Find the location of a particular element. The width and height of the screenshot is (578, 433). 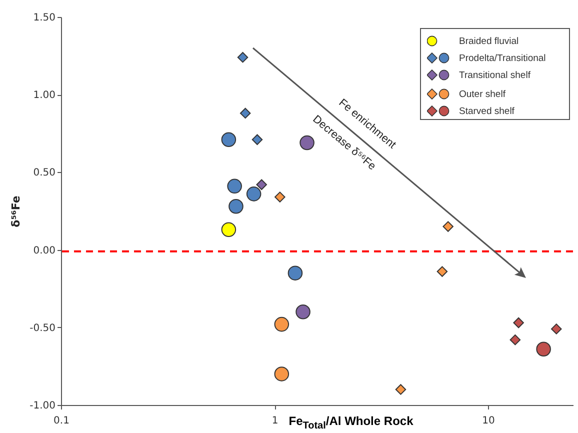

y-tick-label: -0.50 is located at coordinates (43, 328).